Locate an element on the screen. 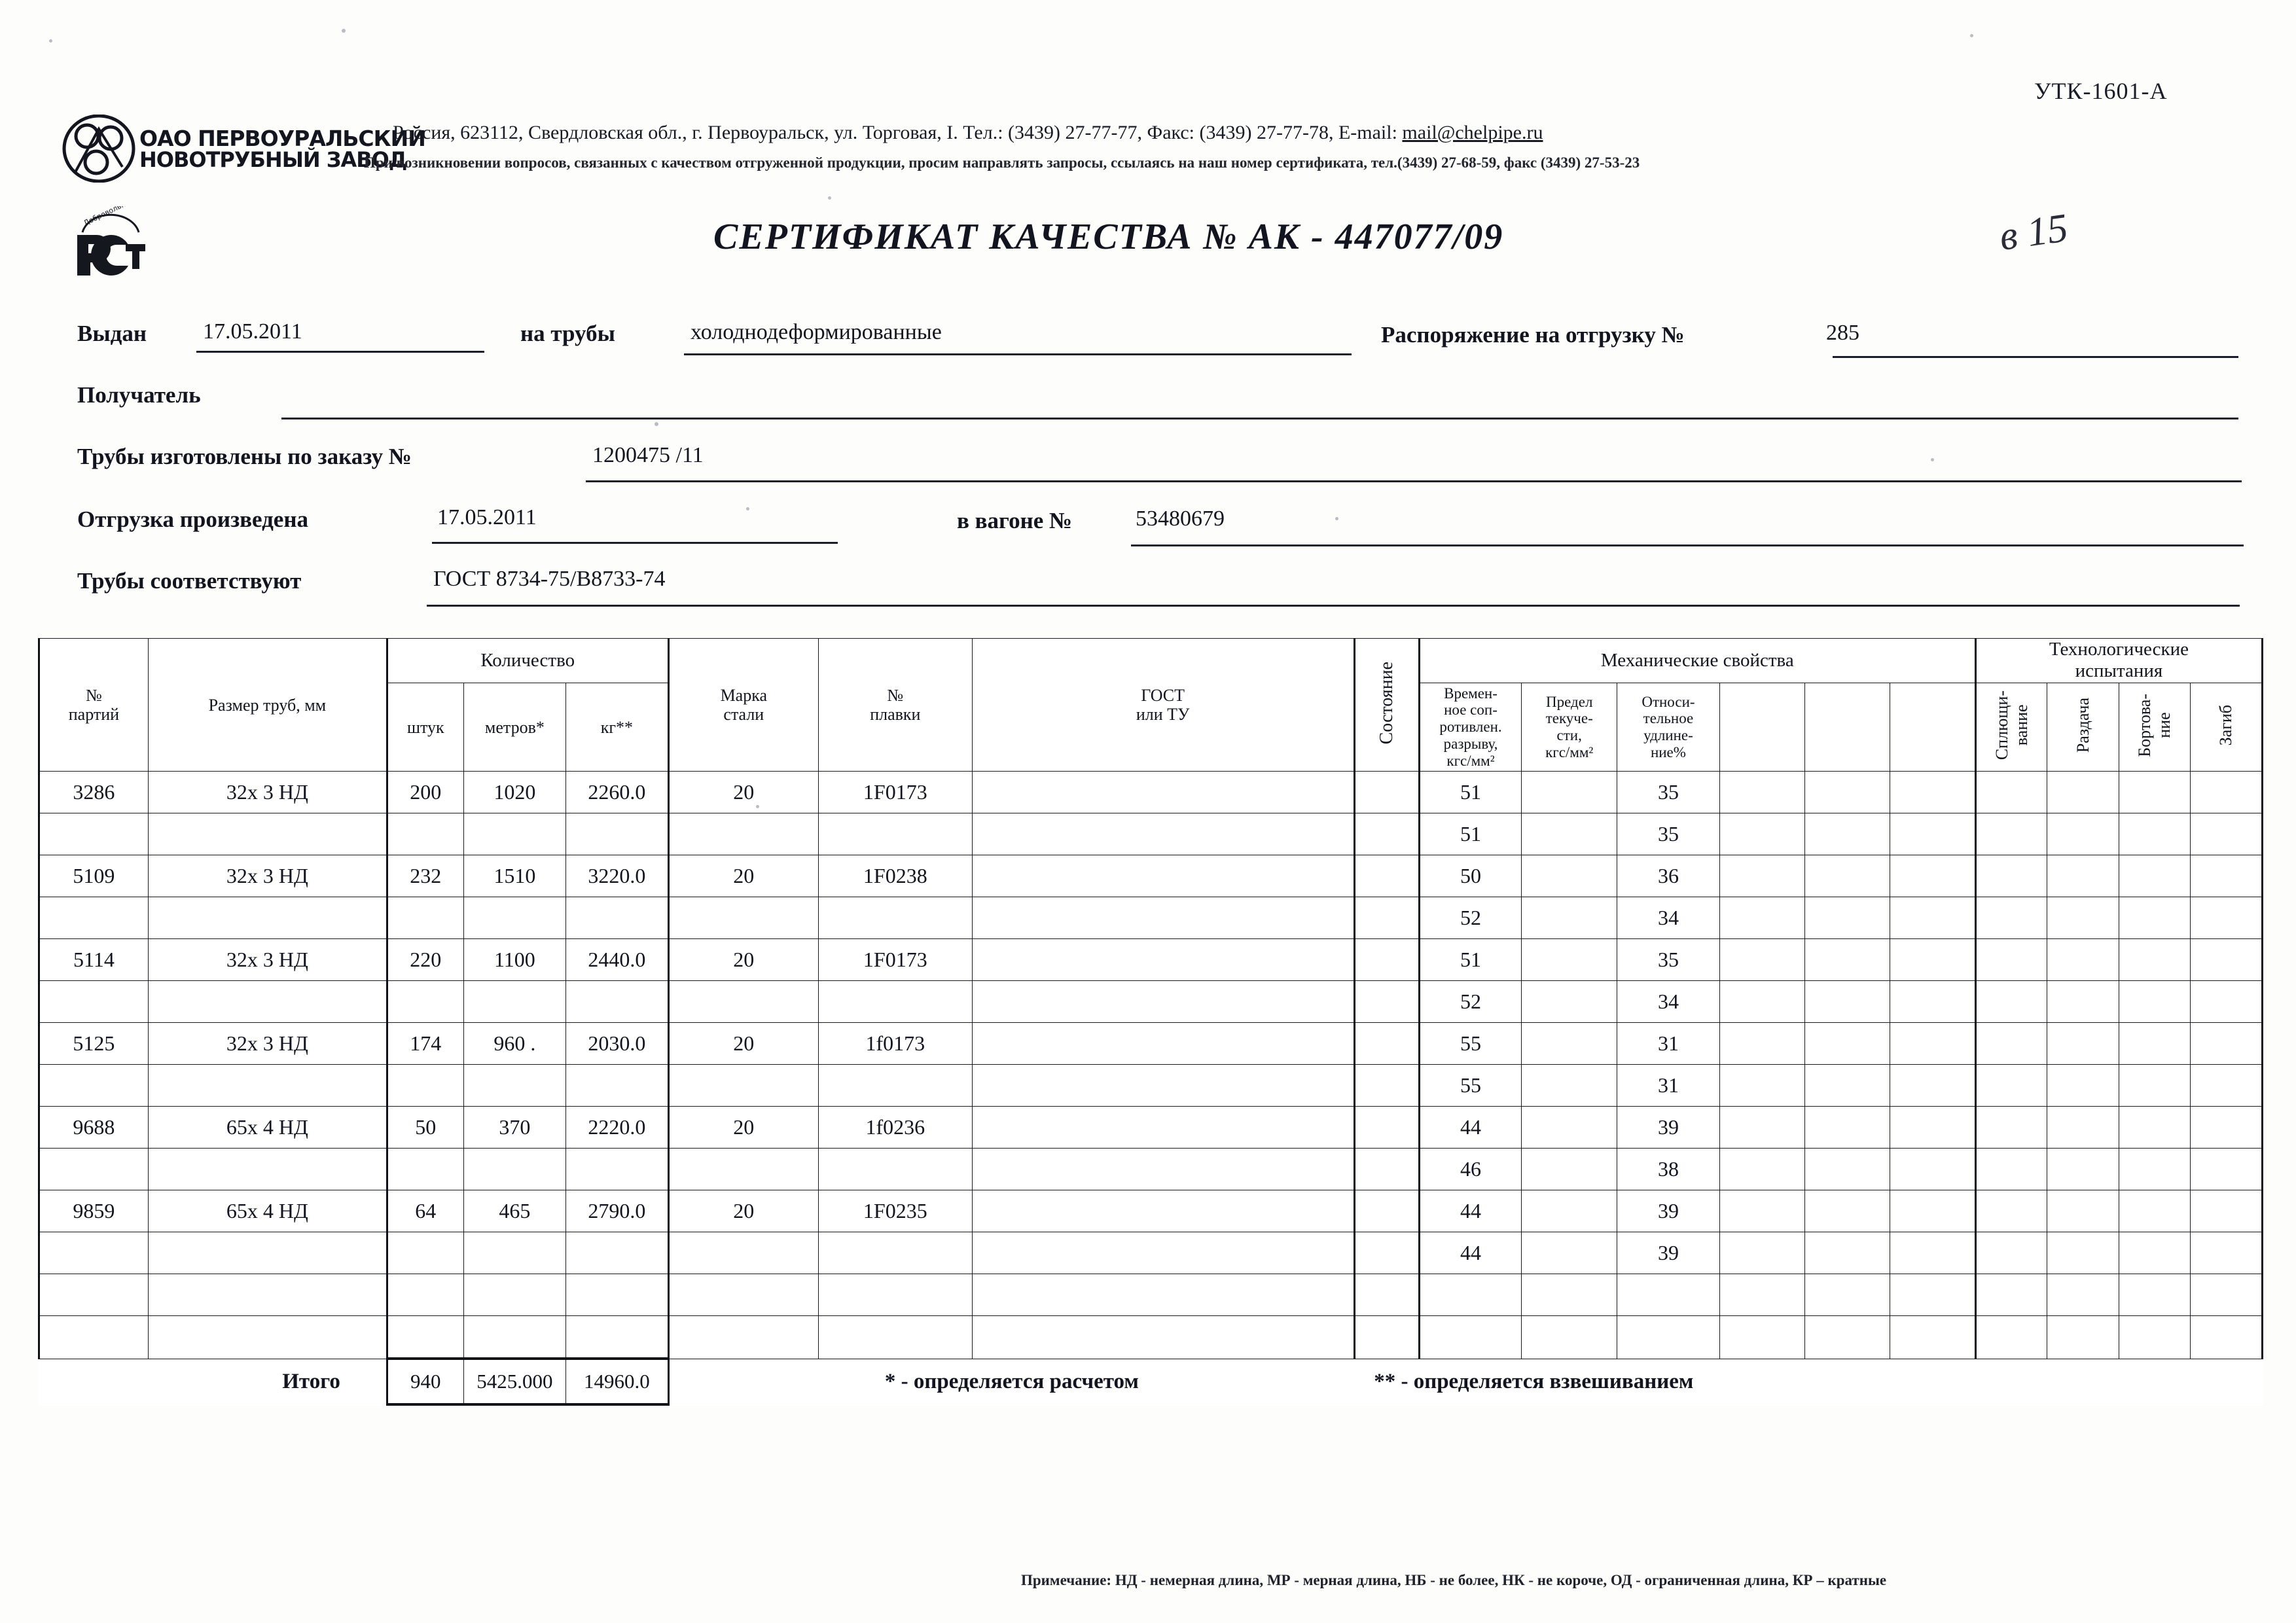 The height and width of the screenshot is (1623, 2296). gost-r-certification-mark-icon: Добровольная is located at coordinates (110, 237).